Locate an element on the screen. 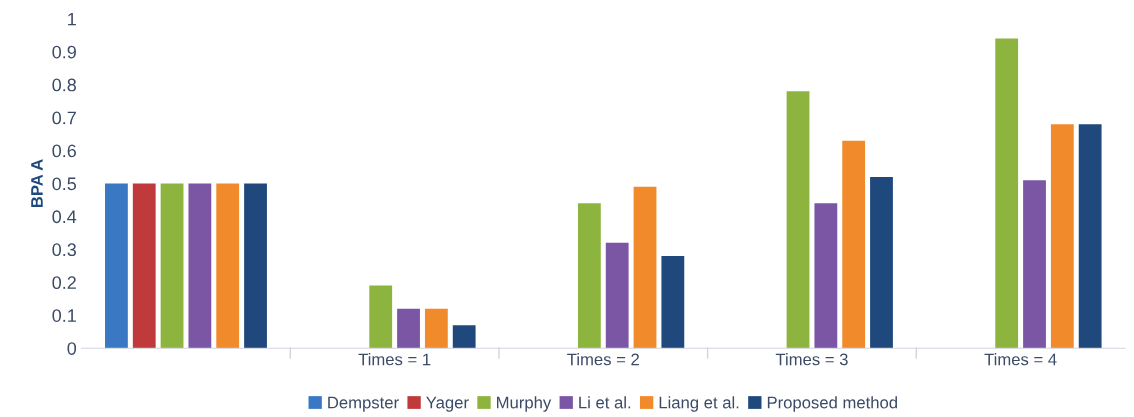 Image resolution: width=1134 pixels, height=417 pixels. y-tick-label: 0.7 is located at coordinates (64, 118).